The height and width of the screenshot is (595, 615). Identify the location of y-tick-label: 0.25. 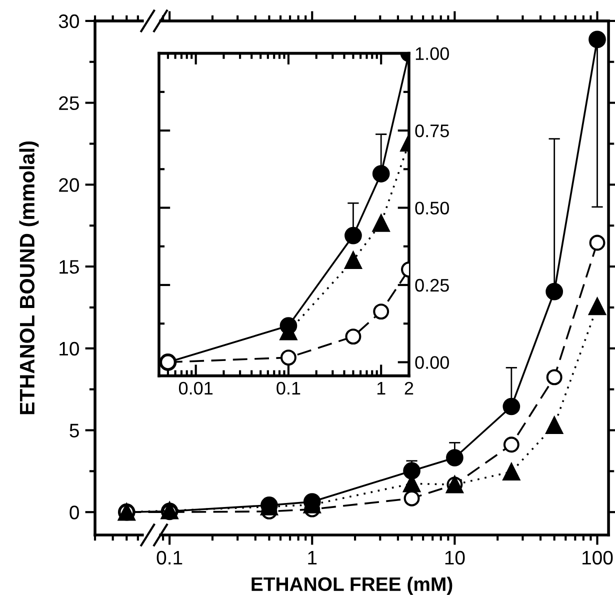
(432, 285).